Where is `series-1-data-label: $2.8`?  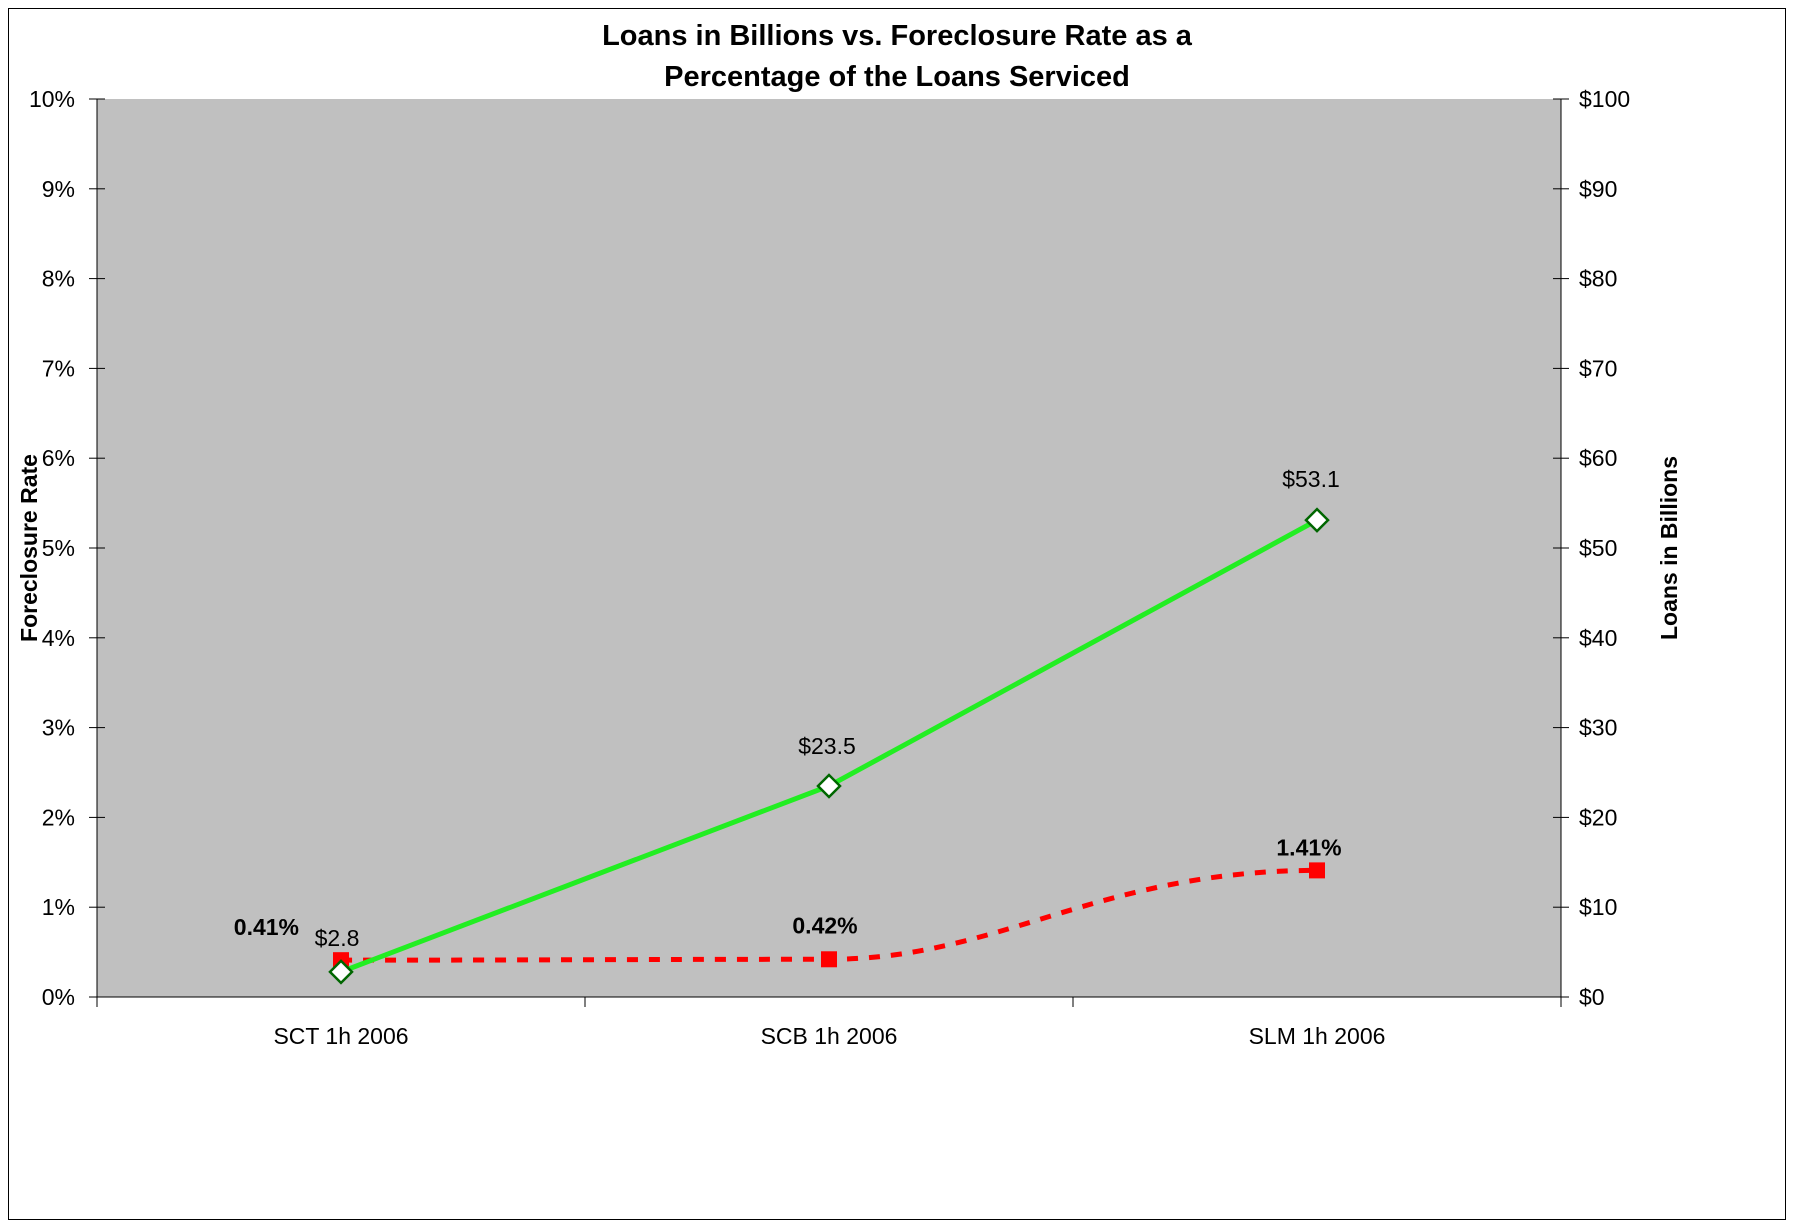
series-1-data-label: $2.8 is located at coordinates (337, 938).